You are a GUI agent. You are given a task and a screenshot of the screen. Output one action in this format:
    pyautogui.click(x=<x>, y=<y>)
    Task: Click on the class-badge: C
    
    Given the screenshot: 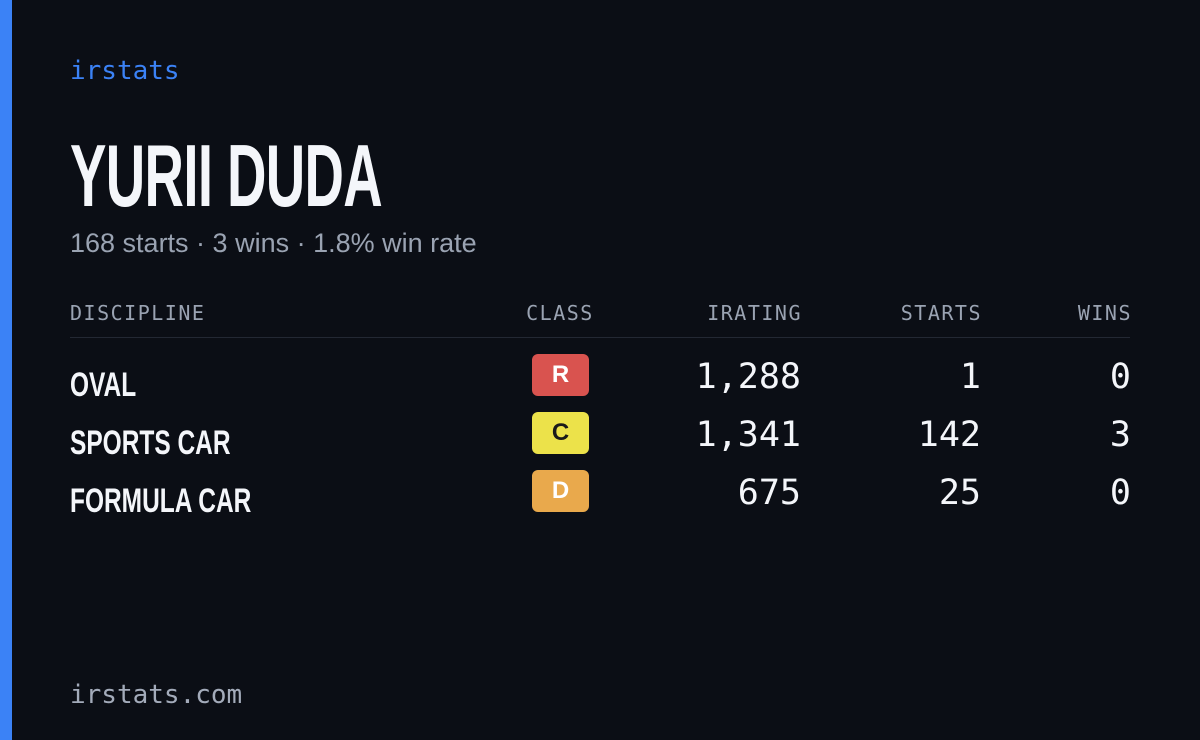 What is the action you would take?
    pyautogui.click(x=560, y=433)
    